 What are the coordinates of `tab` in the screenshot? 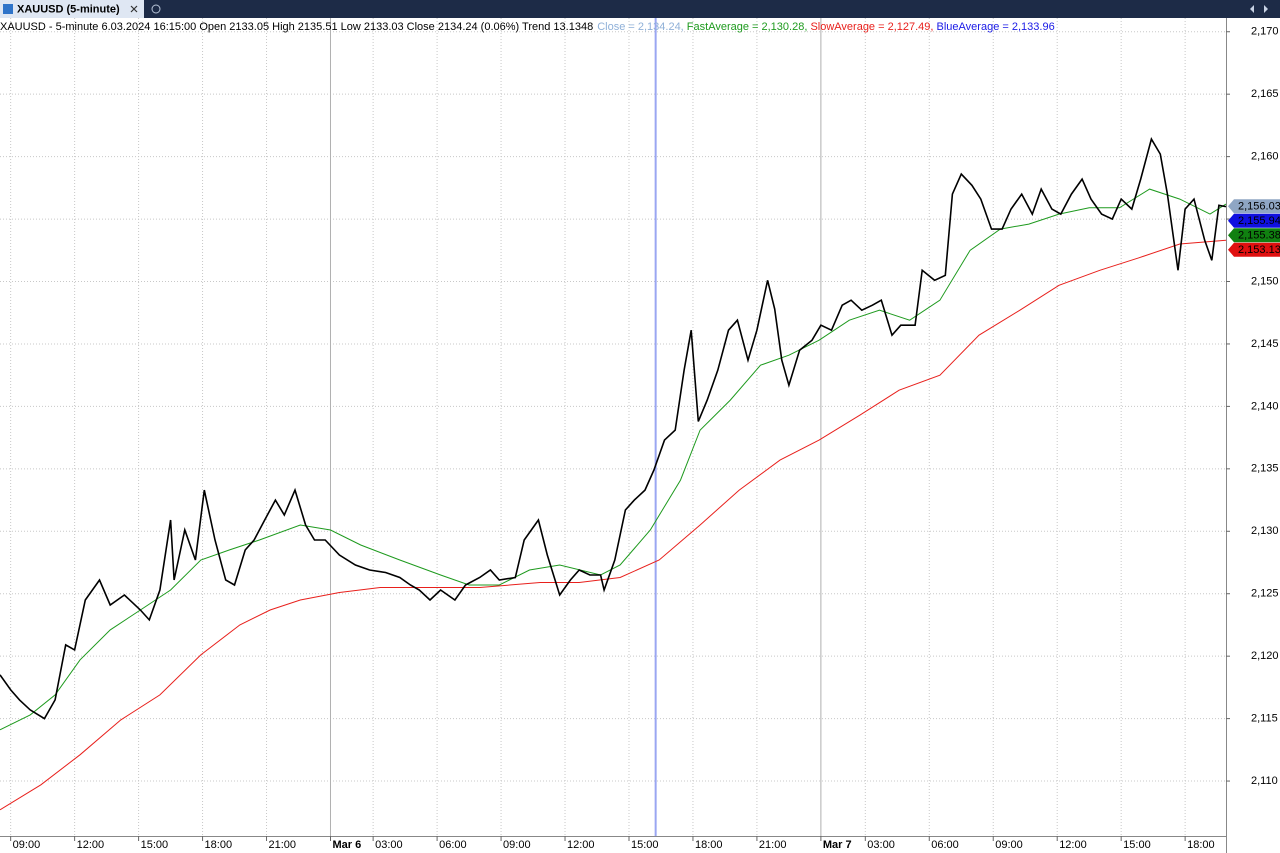 It's located at (72, 9).